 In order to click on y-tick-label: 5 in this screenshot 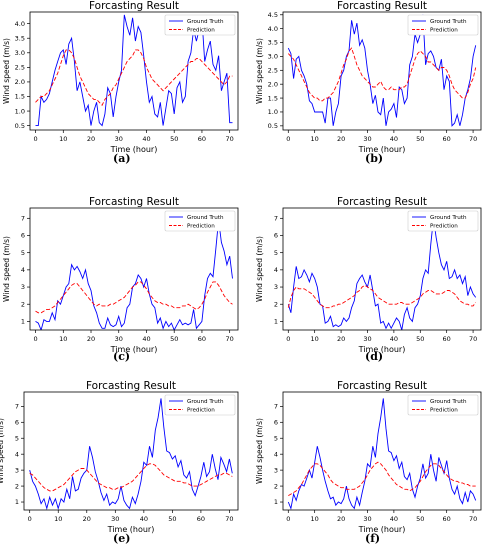, I will do `click(17, 438)`.